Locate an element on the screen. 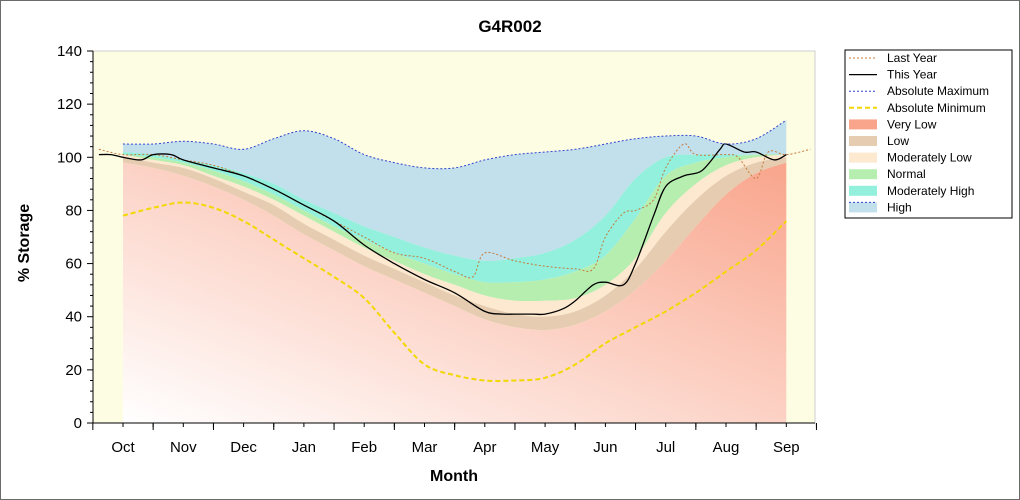  legend-swatch-very-low is located at coordinates (863, 124).